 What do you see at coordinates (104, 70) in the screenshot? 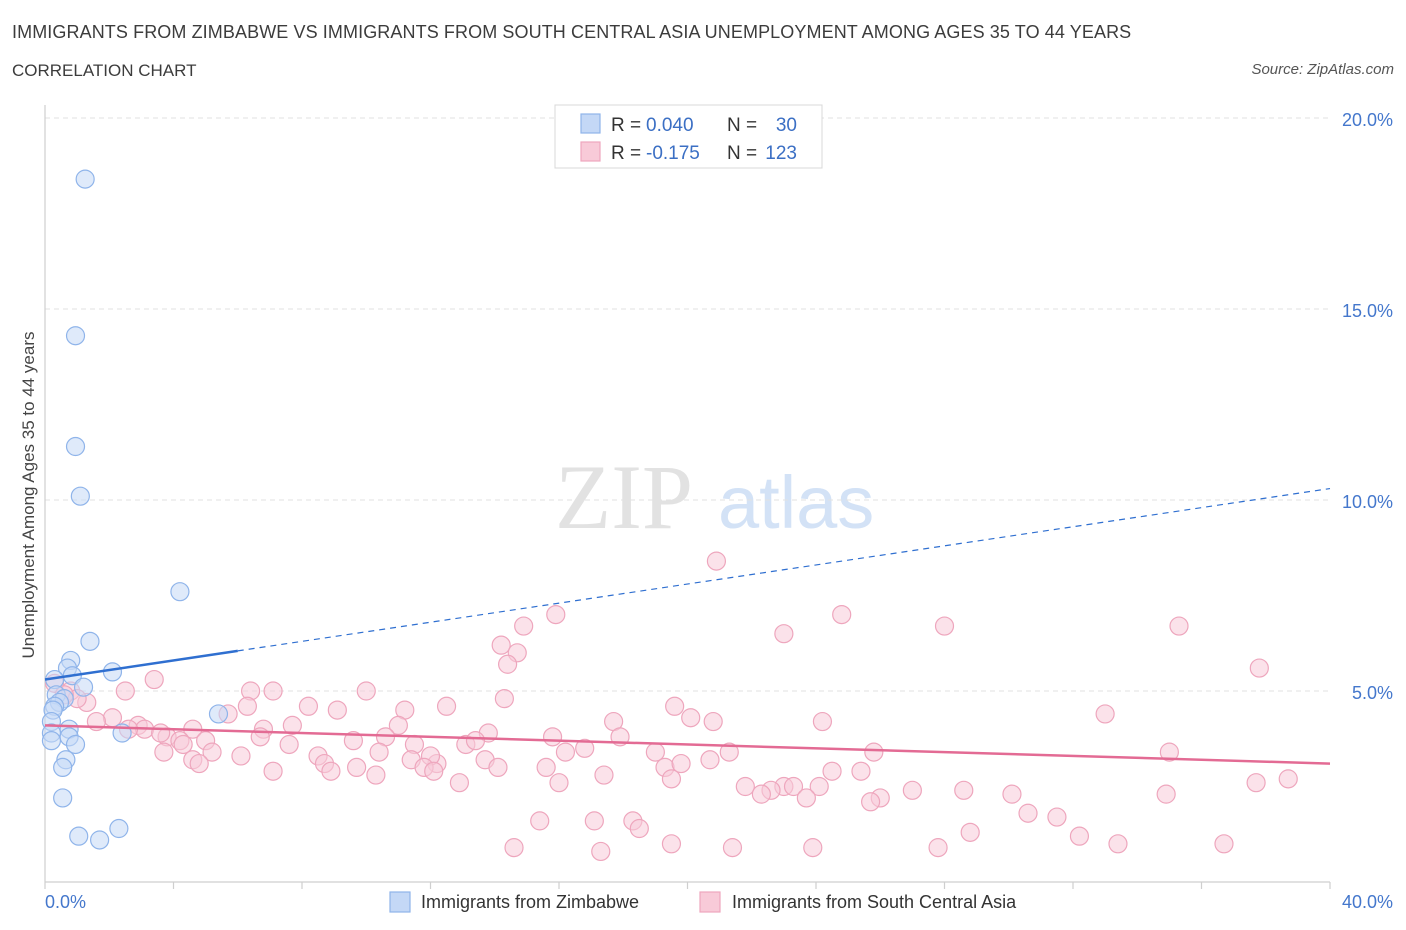
I see `chart-subtitle: CORRELATION CHART` at bounding box center [104, 70].